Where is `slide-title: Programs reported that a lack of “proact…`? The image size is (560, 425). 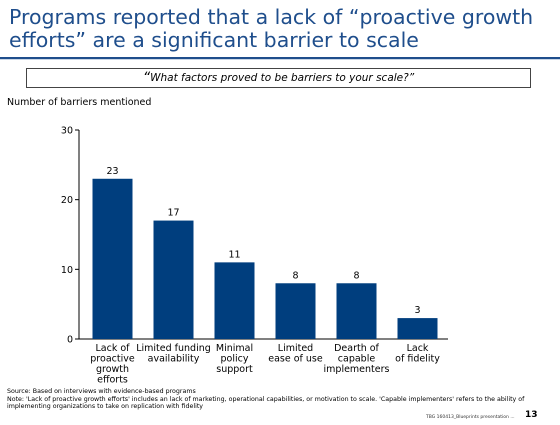 slide-title: Programs reported that a lack of “proact… is located at coordinates (271, 28).